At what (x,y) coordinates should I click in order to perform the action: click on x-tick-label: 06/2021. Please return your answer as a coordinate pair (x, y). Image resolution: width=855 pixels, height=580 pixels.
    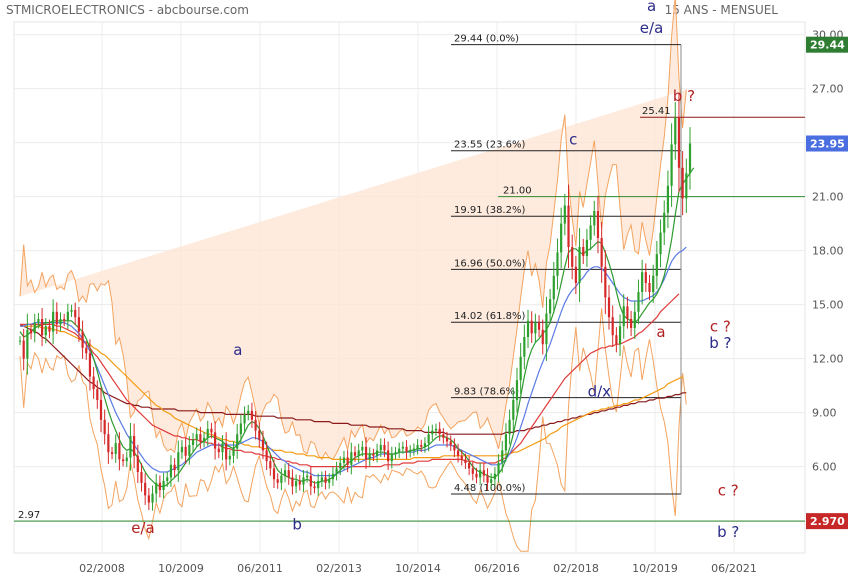
    Looking at the image, I should click on (734, 568).